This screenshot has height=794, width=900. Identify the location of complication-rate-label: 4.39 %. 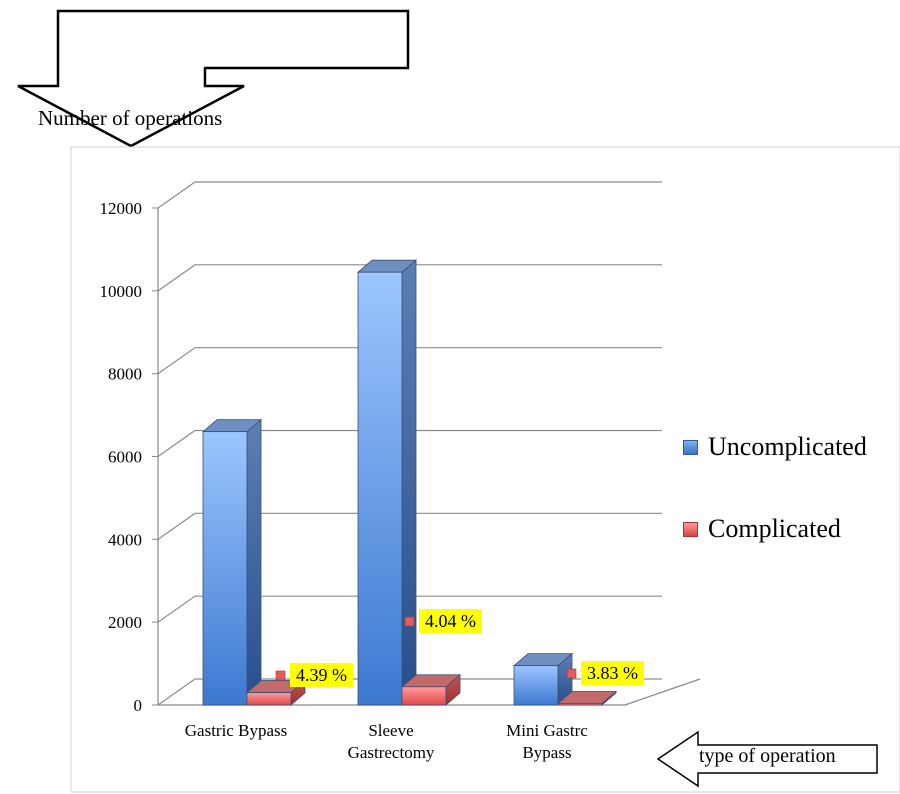
(321, 675).